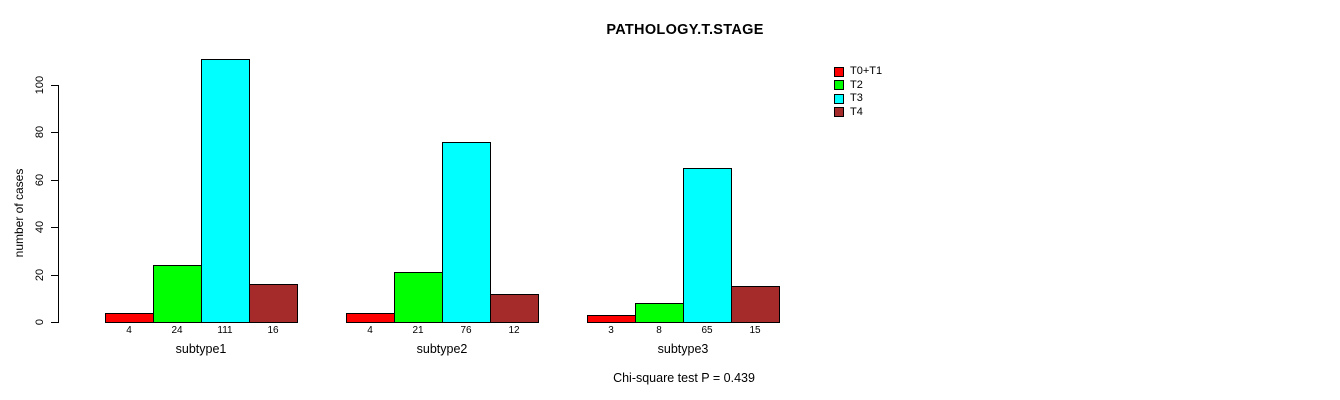 This screenshot has width=1340, height=400. What do you see at coordinates (707, 245) in the screenshot?
I see `bar-subtype3-T3` at bounding box center [707, 245].